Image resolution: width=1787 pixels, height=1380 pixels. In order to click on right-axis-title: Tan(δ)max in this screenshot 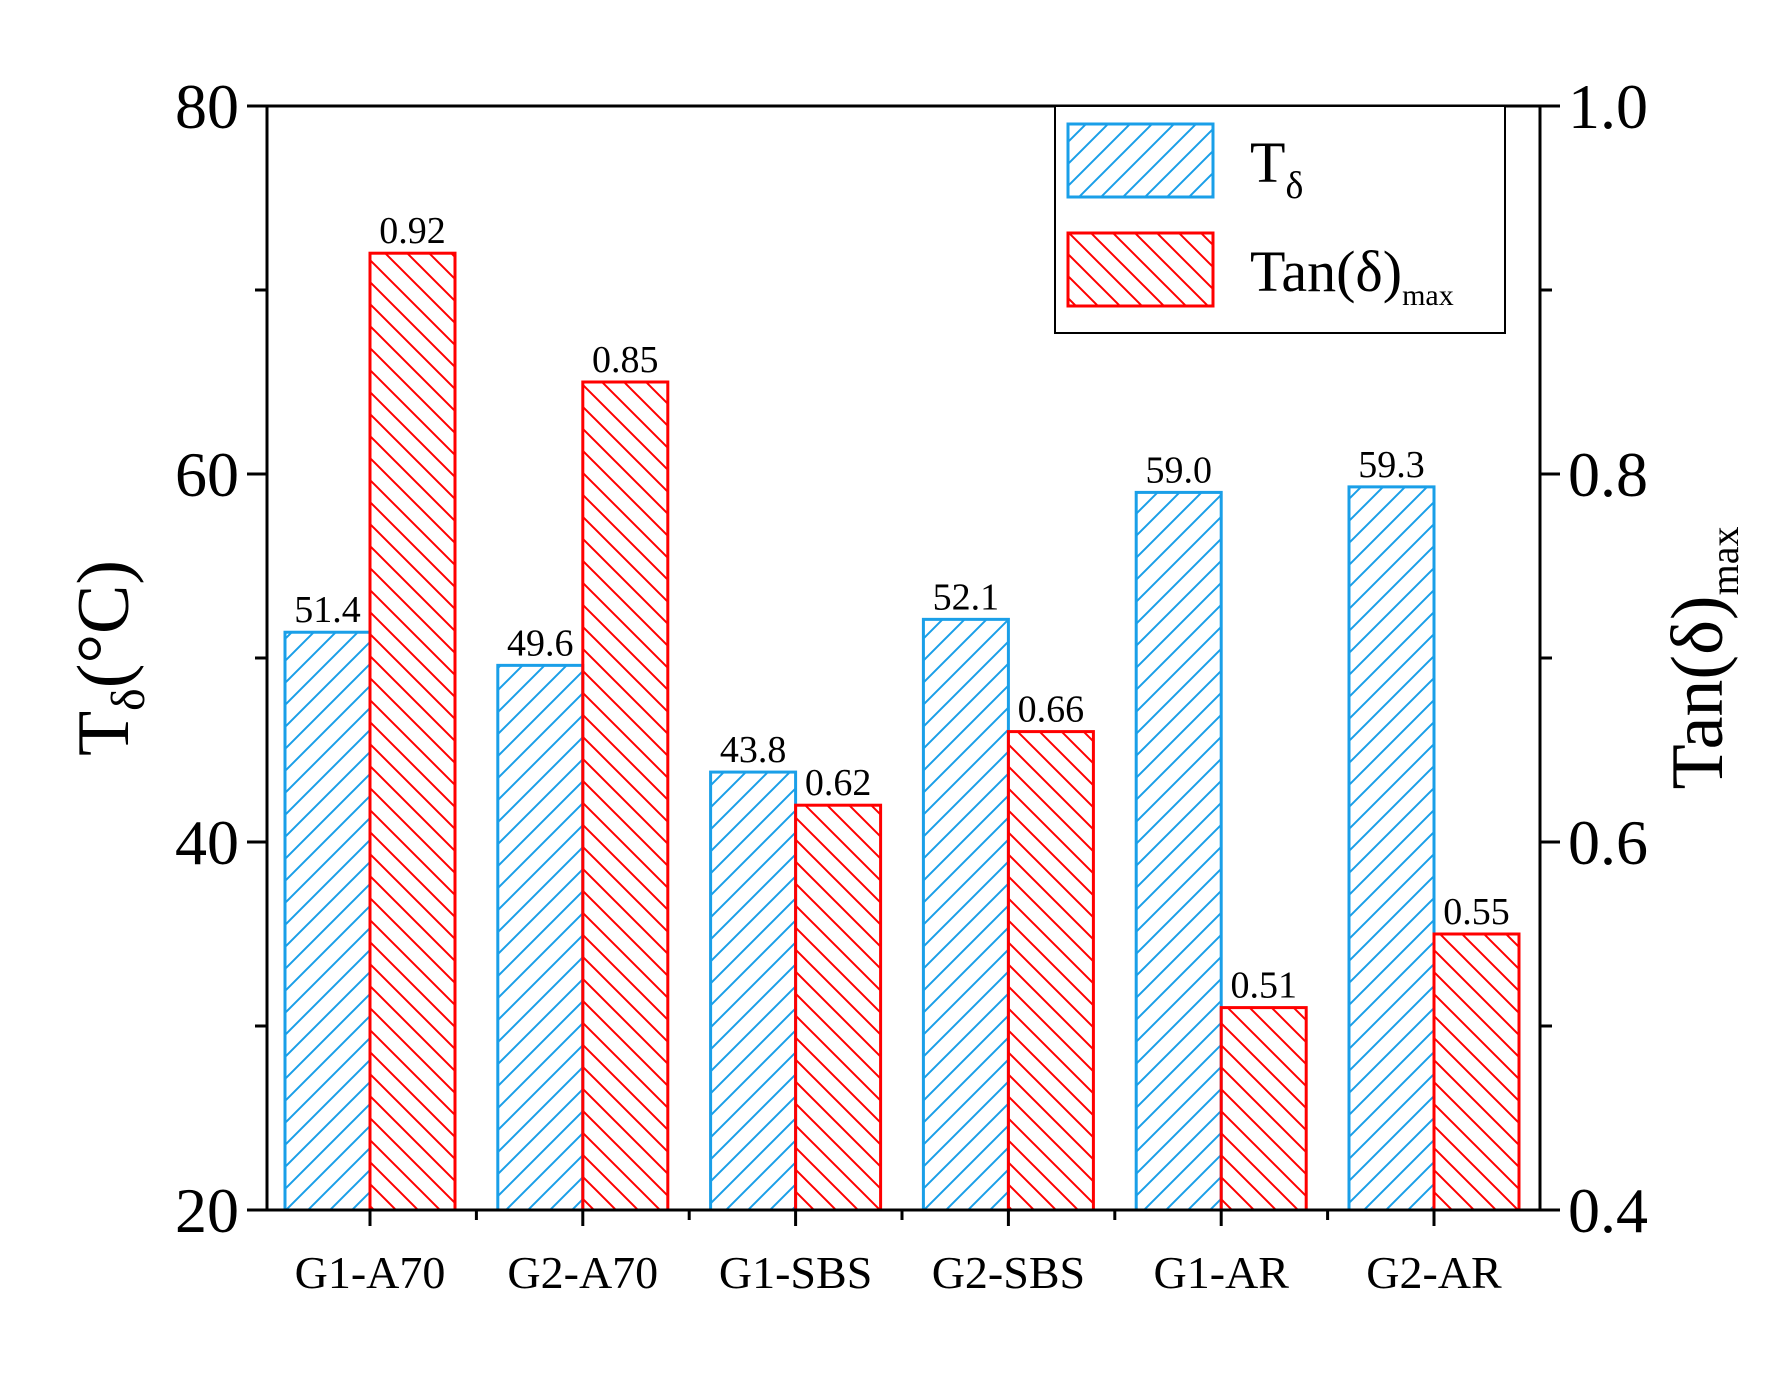, I will do `click(1702, 658)`.